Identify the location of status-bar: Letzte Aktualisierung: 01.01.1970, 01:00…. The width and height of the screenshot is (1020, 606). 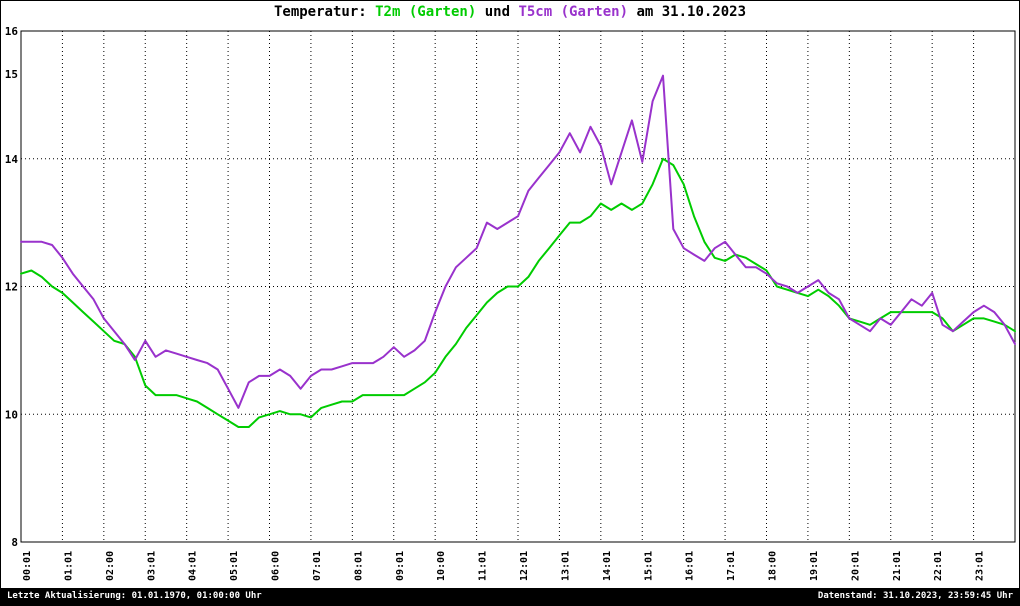
(510, 596).